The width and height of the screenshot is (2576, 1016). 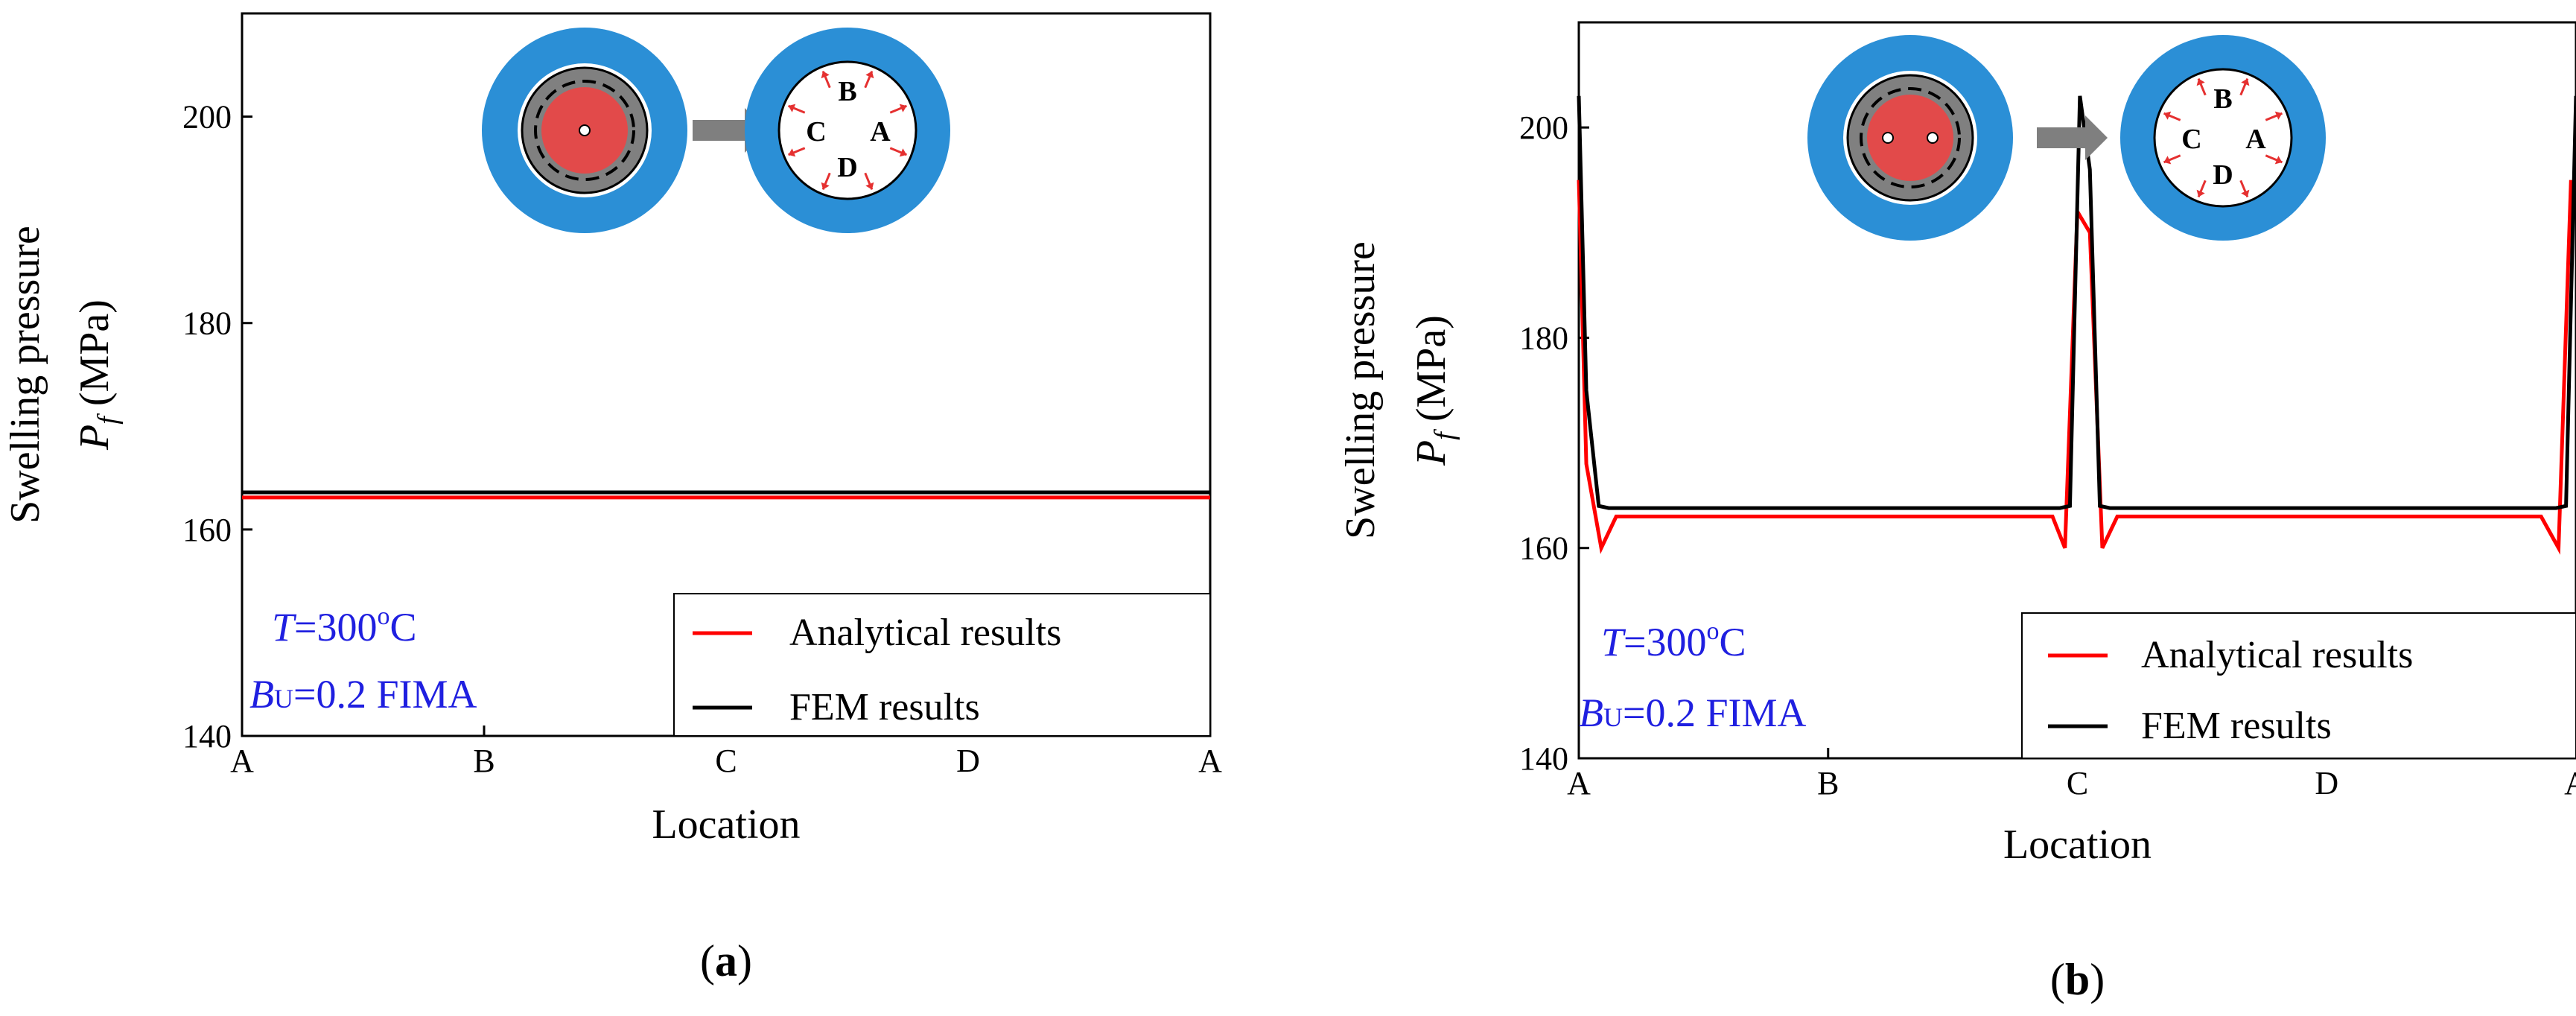 What do you see at coordinates (2075, 367) in the screenshot?
I see `series-line-analytical` at bounding box center [2075, 367].